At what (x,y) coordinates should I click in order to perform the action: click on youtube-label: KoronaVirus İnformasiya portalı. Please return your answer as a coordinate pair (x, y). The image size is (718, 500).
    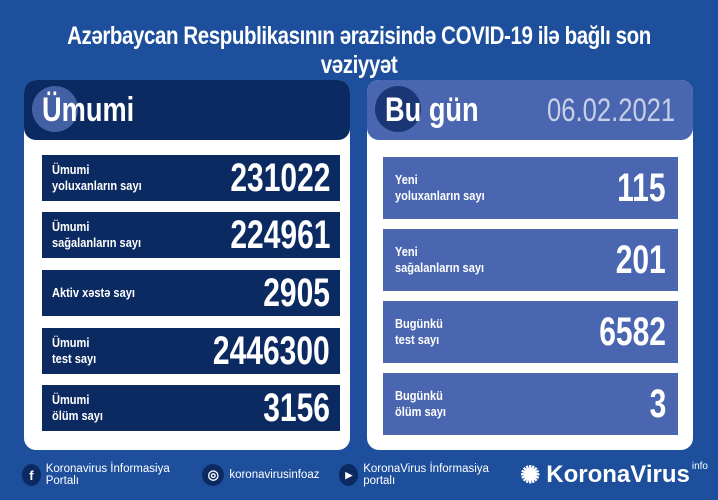
    Looking at the image, I should click on (426, 475).